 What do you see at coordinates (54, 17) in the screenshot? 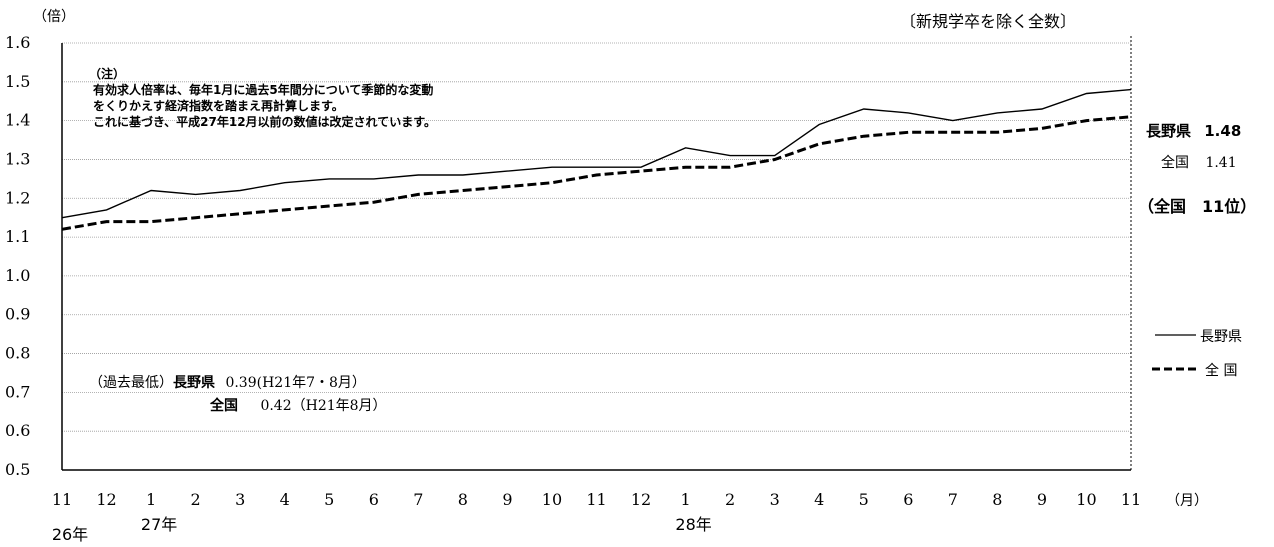
I see `y-axis-unit: （倍）` at bounding box center [54, 17].